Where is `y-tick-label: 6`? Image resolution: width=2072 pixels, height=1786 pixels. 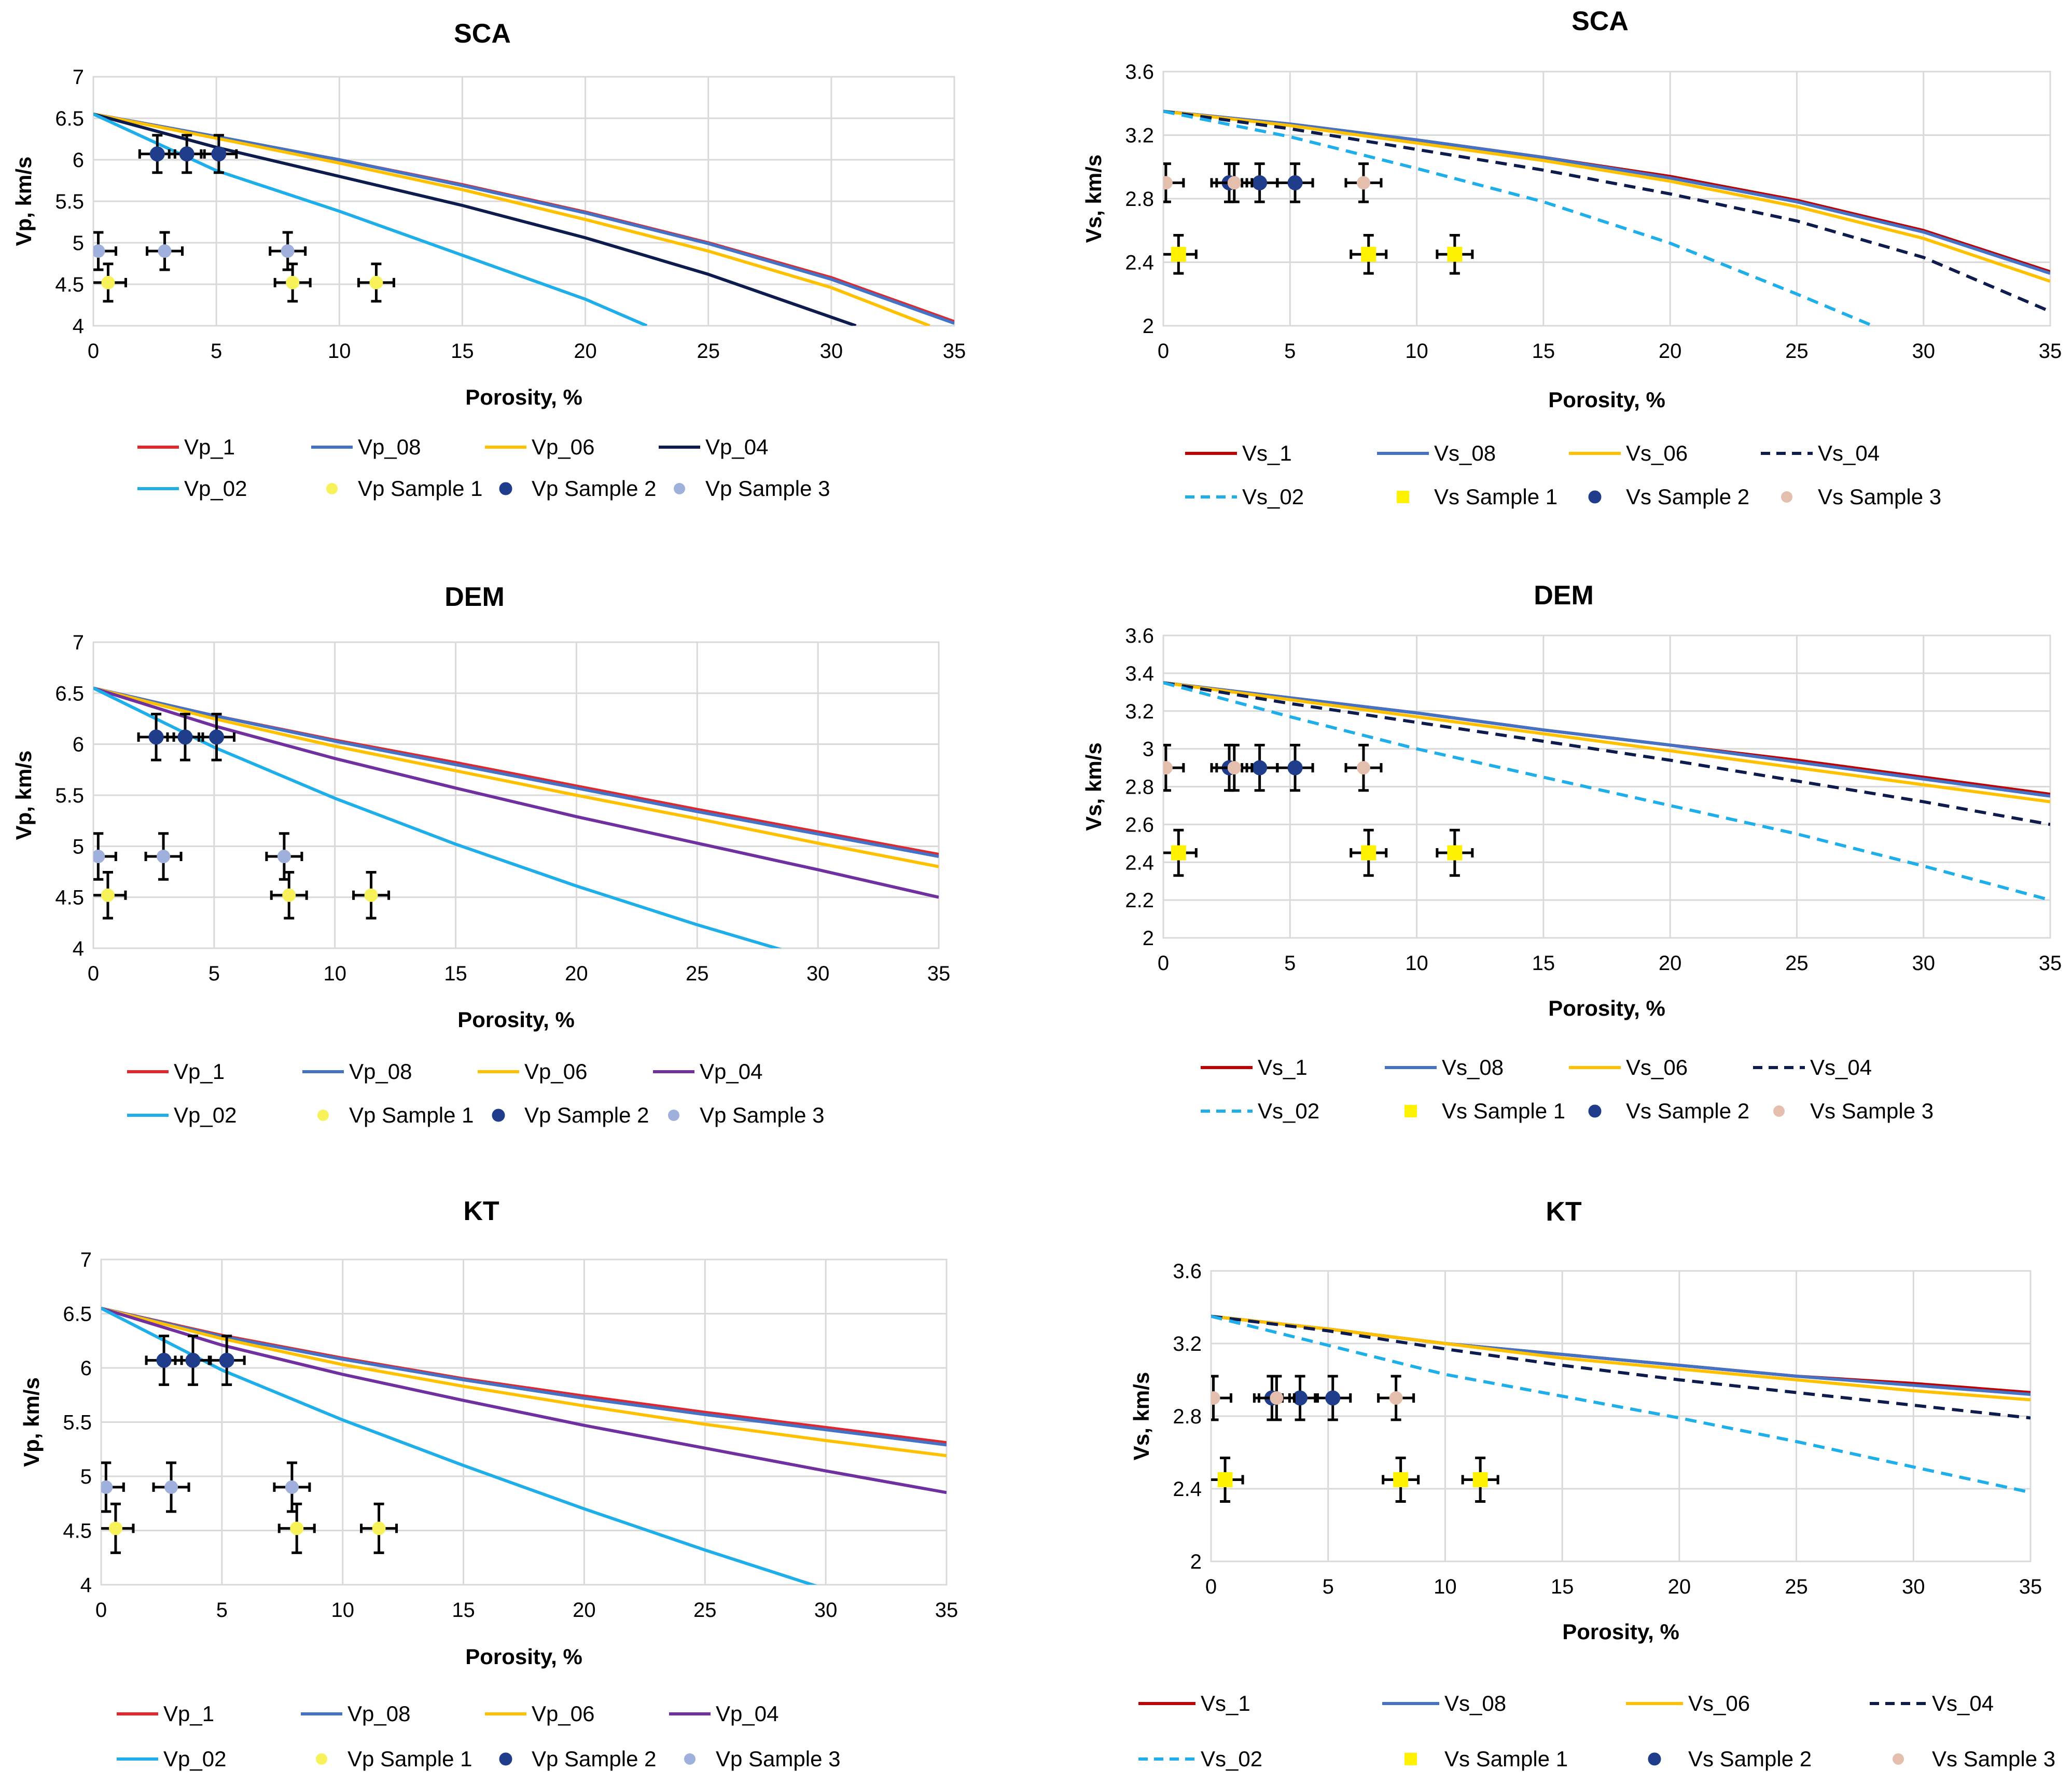 y-tick-label: 6 is located at coordinates (86, 1368).